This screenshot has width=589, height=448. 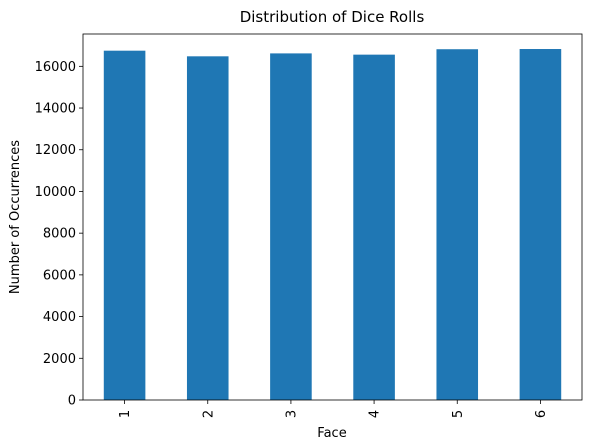 What do you see at coordinates (375, 414) in the screenshot?
I see `x-tick-label: 4` at bounding box center [375, 414].